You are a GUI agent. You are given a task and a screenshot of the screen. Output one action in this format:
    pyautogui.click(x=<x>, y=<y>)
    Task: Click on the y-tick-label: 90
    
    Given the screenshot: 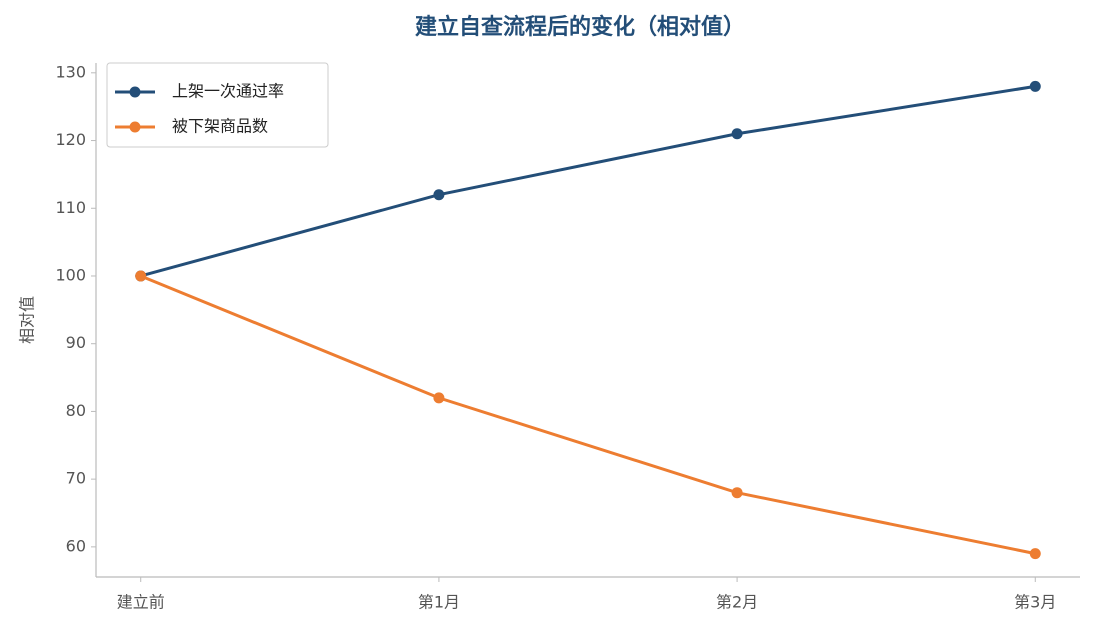 What is the action you would take?
    pyautogui.click(x=76, y=342)
    